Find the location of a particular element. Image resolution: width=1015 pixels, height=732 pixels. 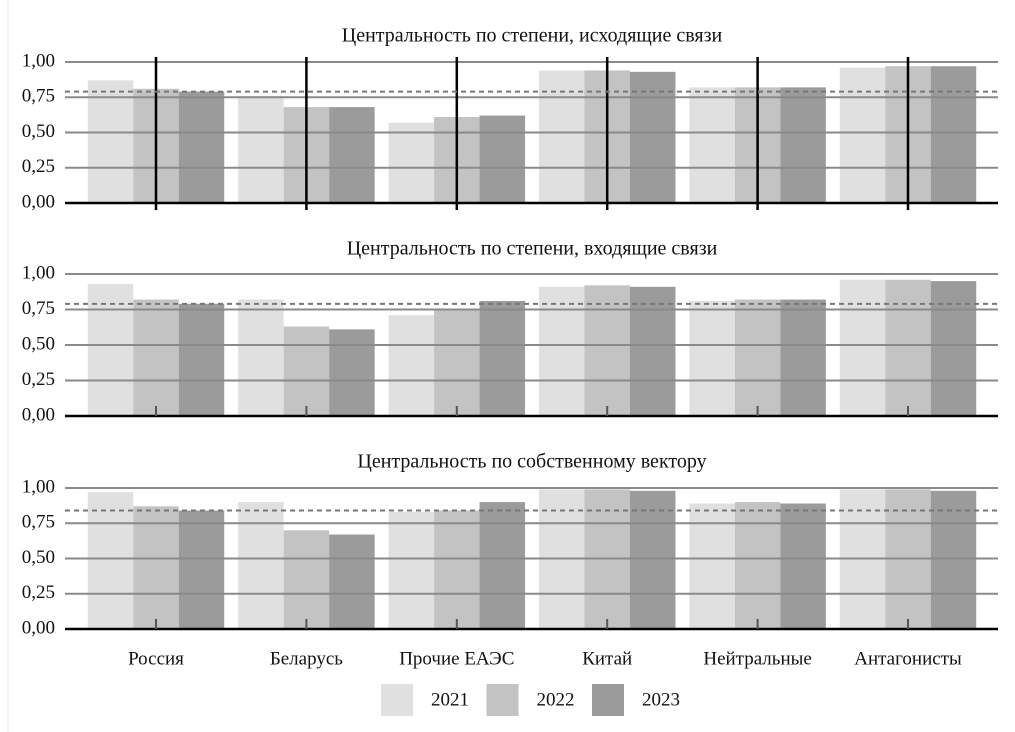

x-tick-label: Беларусь is located at coordinates (306, 658).